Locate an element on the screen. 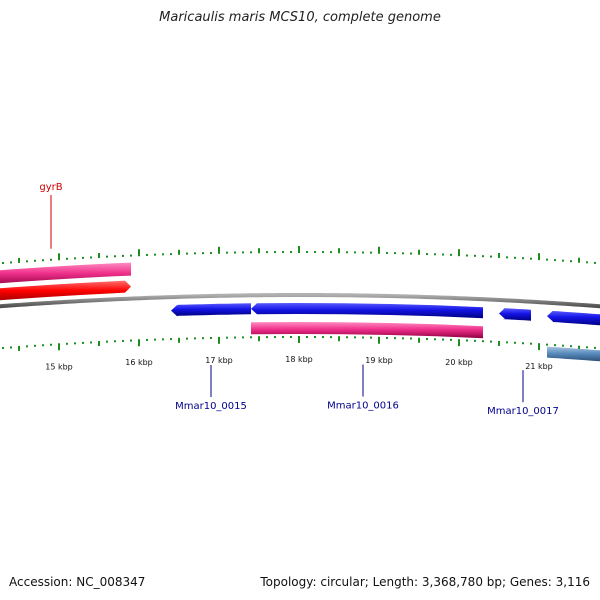  genome-title: Maricaulis maris MCS10, complete genome is located at coordinates (300, 17).